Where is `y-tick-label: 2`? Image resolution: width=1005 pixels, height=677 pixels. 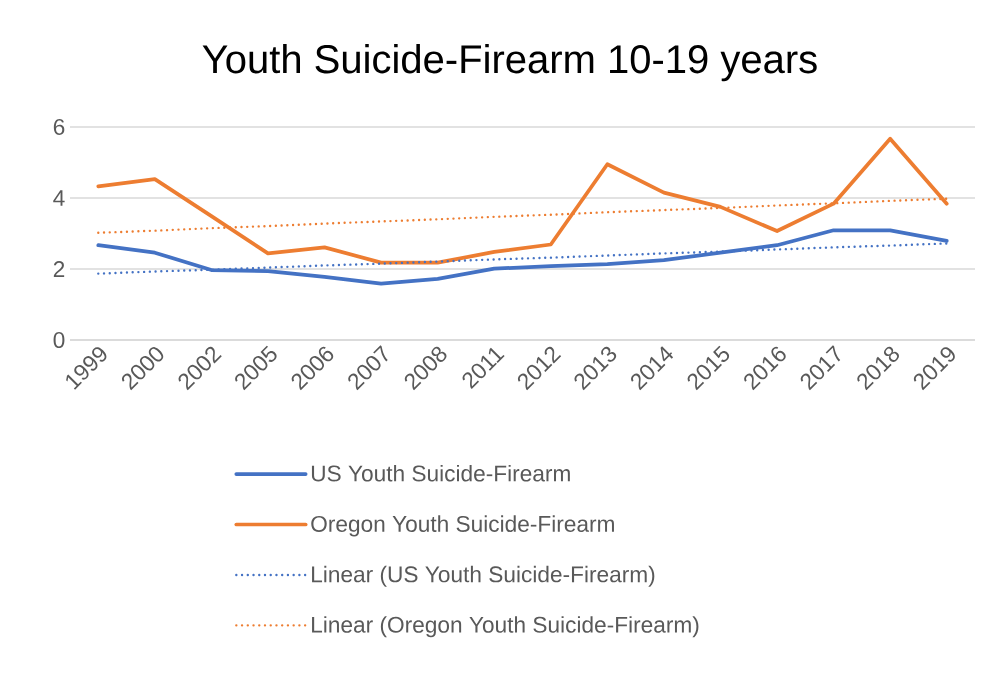 y-tick-label: 2 is located at coordinates (59, 269).